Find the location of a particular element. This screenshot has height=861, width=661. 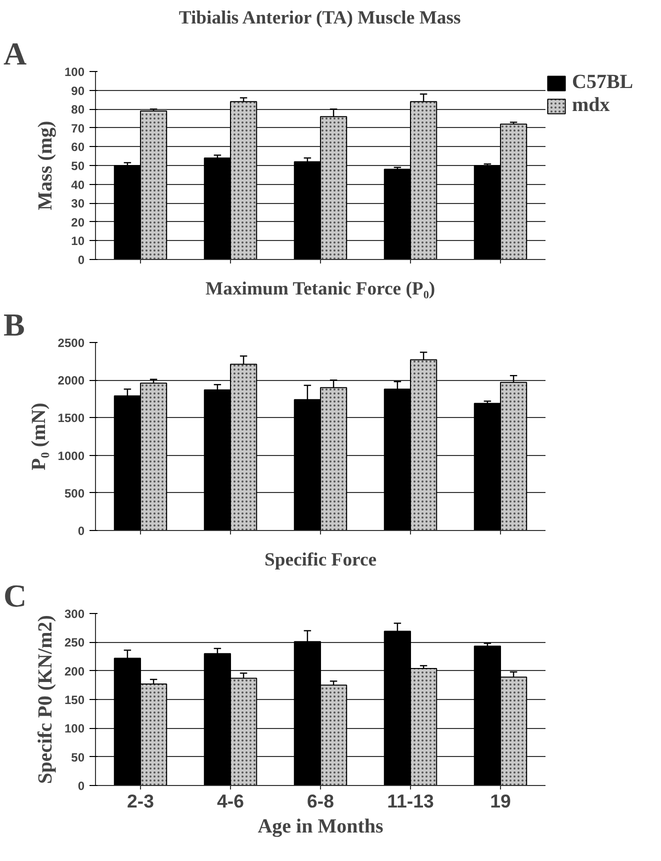

chart-title: Maximum Tetanic Force (P₀) is located at coordinates (321, 289).